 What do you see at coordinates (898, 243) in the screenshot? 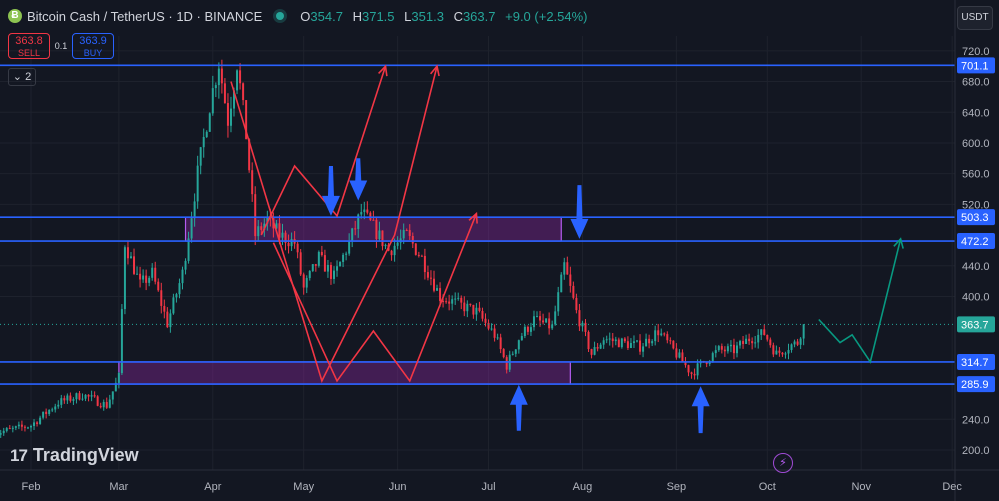
I see `projection-arrowhead` at bounding box center [898, 243].